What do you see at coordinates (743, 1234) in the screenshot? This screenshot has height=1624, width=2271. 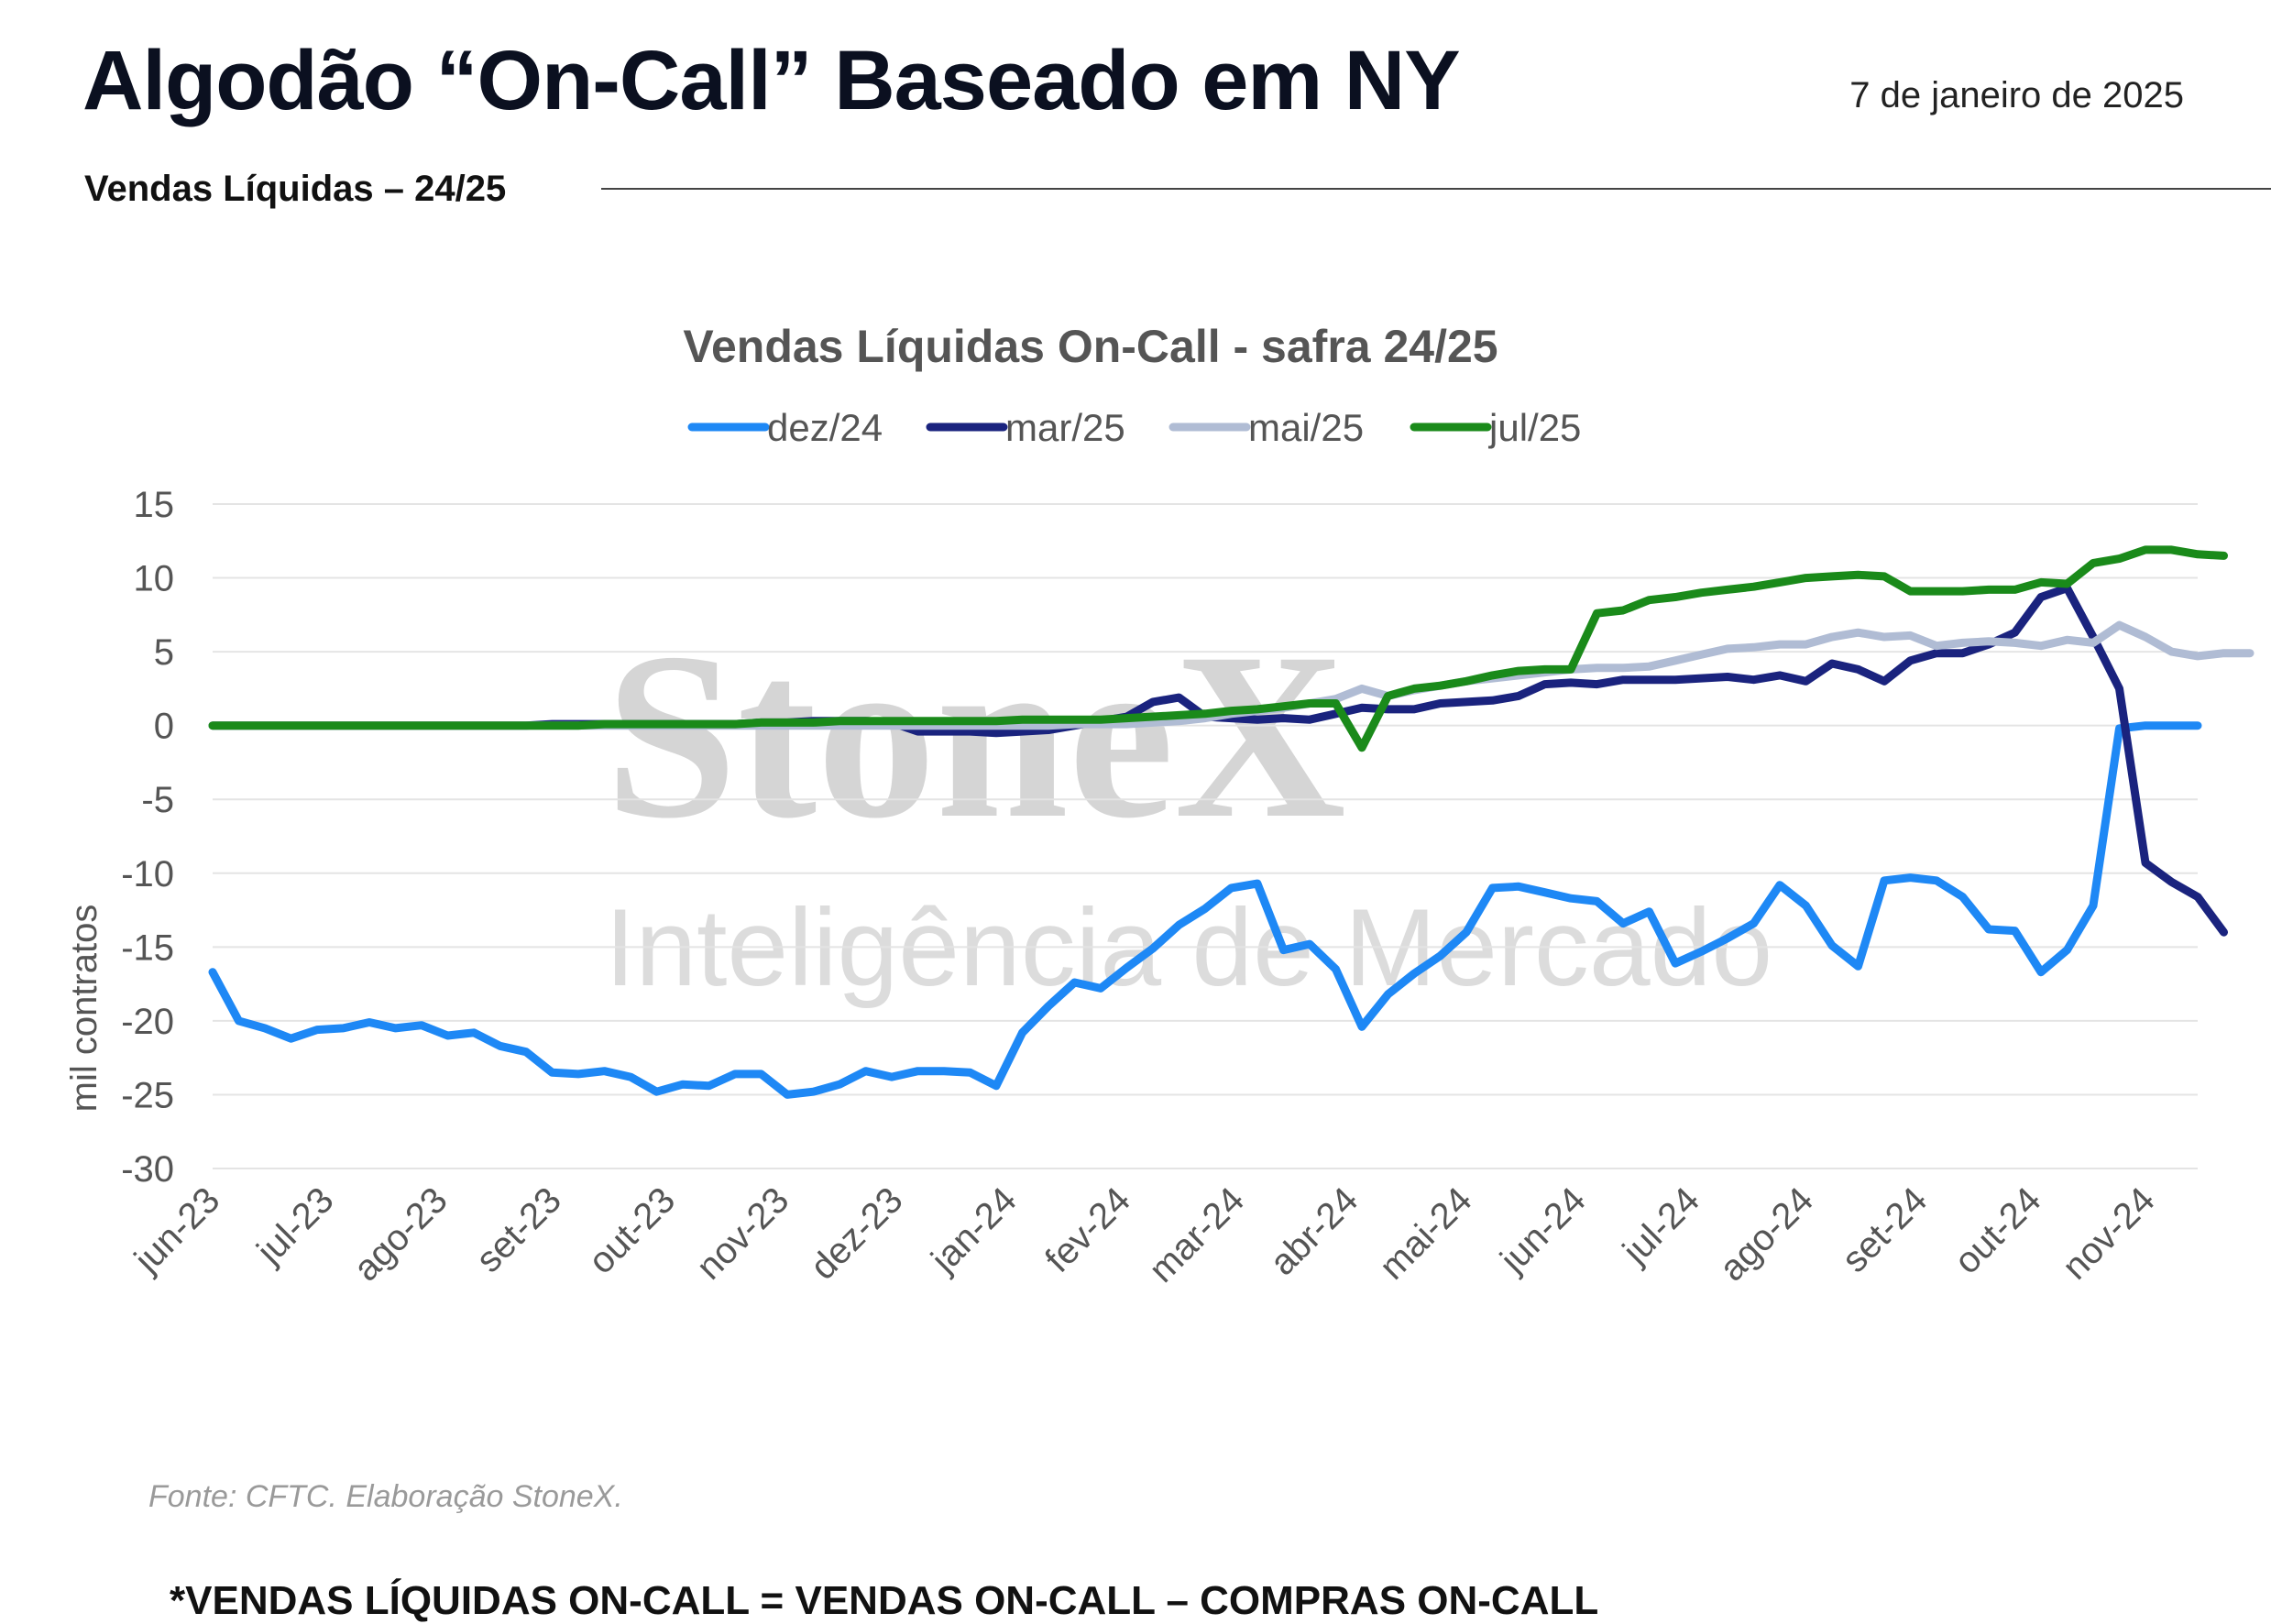 I see `x-tick-label: nov-23` at bounding box center [743, 1234].